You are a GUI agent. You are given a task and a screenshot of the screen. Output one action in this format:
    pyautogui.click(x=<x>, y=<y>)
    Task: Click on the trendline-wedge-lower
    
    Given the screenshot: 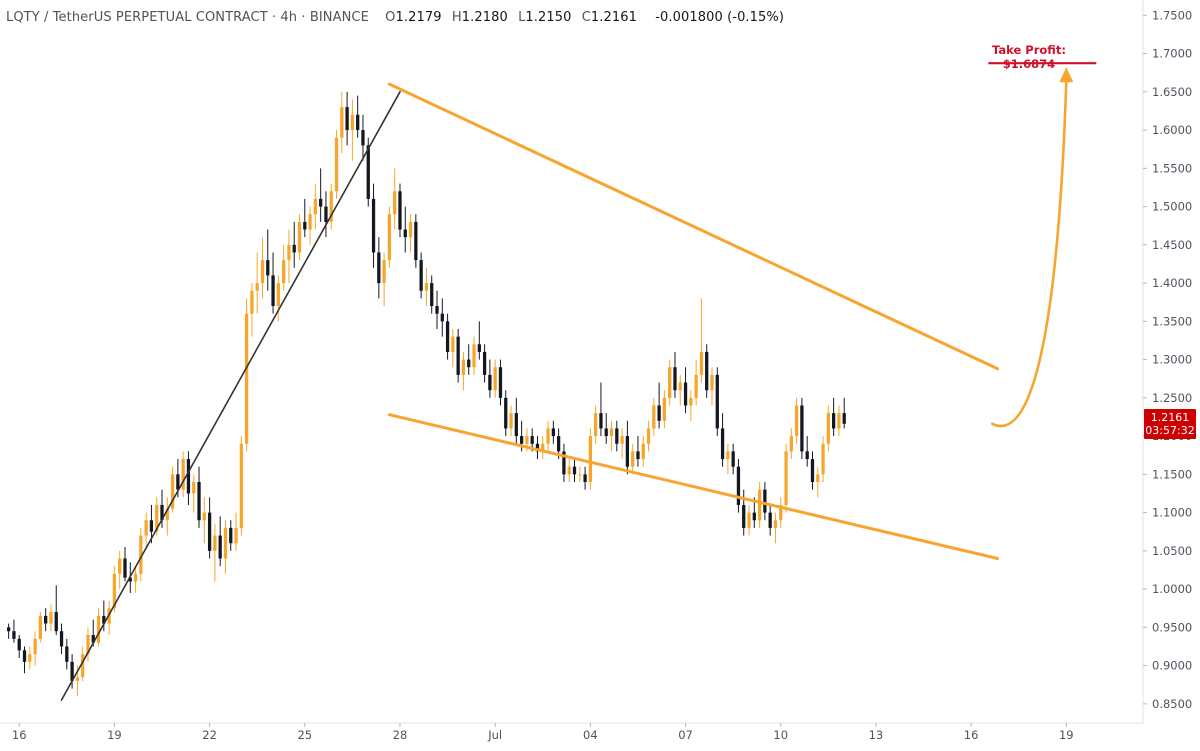 What is the action you would take?
    pyautogui.click(x=693, y=487)
    